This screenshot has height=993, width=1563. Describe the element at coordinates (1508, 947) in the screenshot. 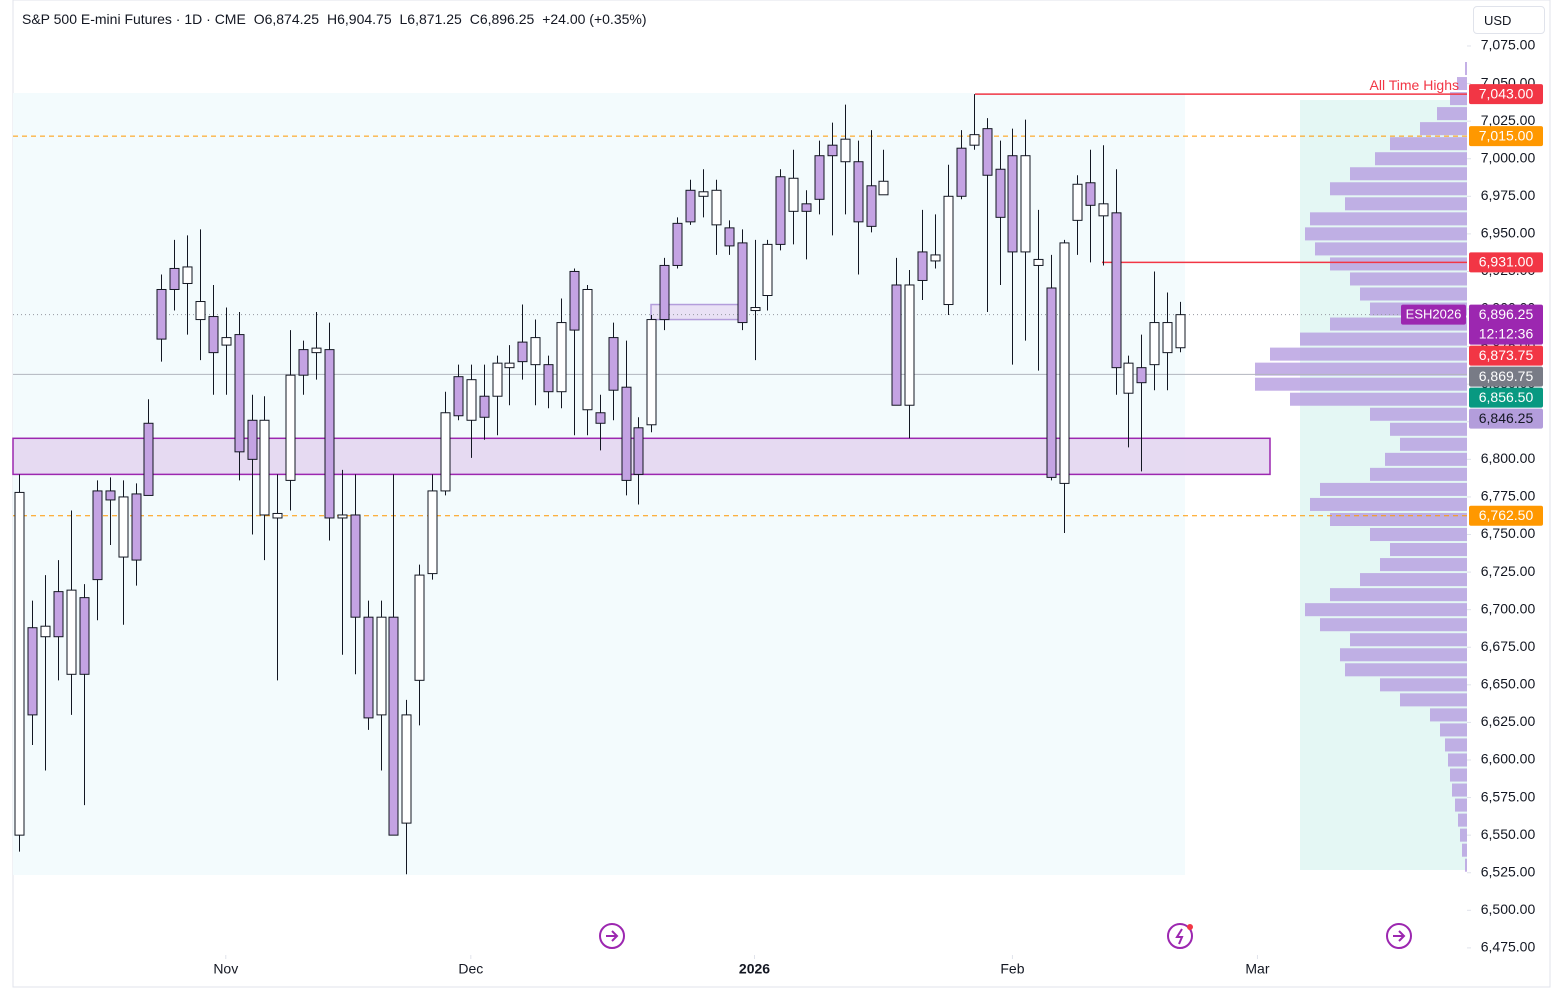

I see `y-tick-label: 6,475.00` at that location.